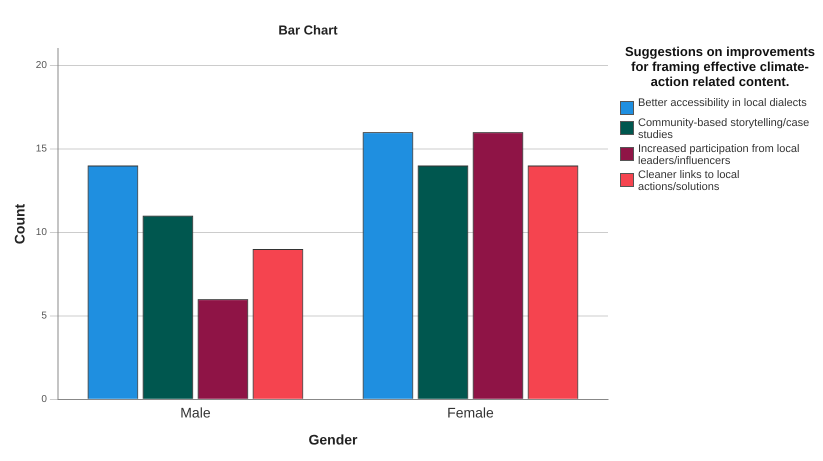 Image resolution: width=823 pixels, height=461 pixels. Describe the element at coordinates (44, 316) in the screenshot. I see `y-tick-label: 5` at that location.